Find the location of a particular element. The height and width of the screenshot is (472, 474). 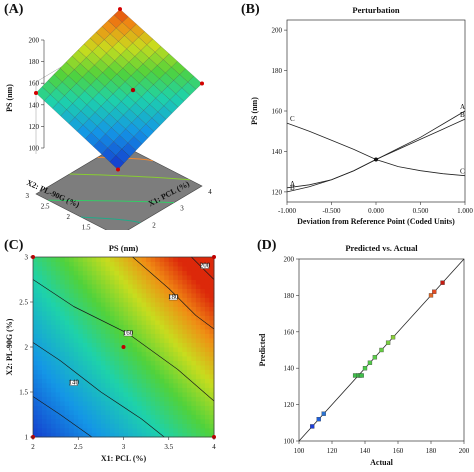

y-tick-label: 1.5 is located at coordinates (23, 393).